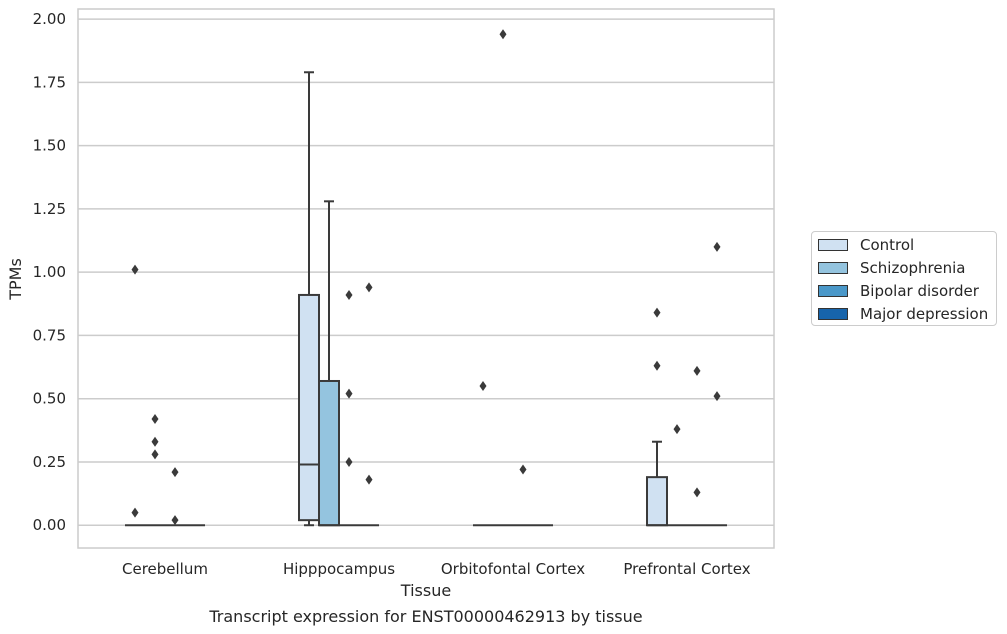 This screenshot has width=1007, height=634. Describe the element at coordinates (913, 268) in the screenshot. I see `legend-label: Schizophrenia` at that location.